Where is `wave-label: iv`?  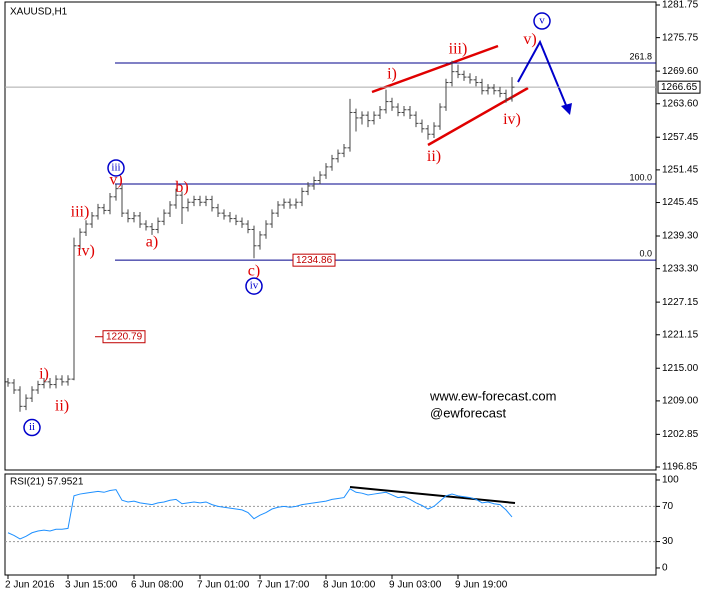
wave-label: iv is located at coordinates (254, 286).